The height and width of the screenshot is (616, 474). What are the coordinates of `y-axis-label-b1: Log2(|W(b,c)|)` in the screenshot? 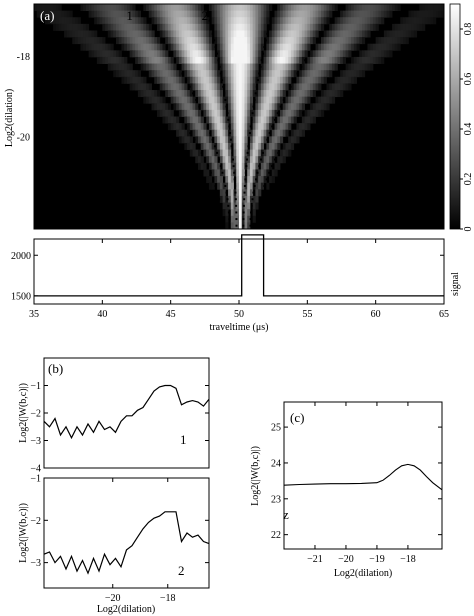 It's located at (23, 413).